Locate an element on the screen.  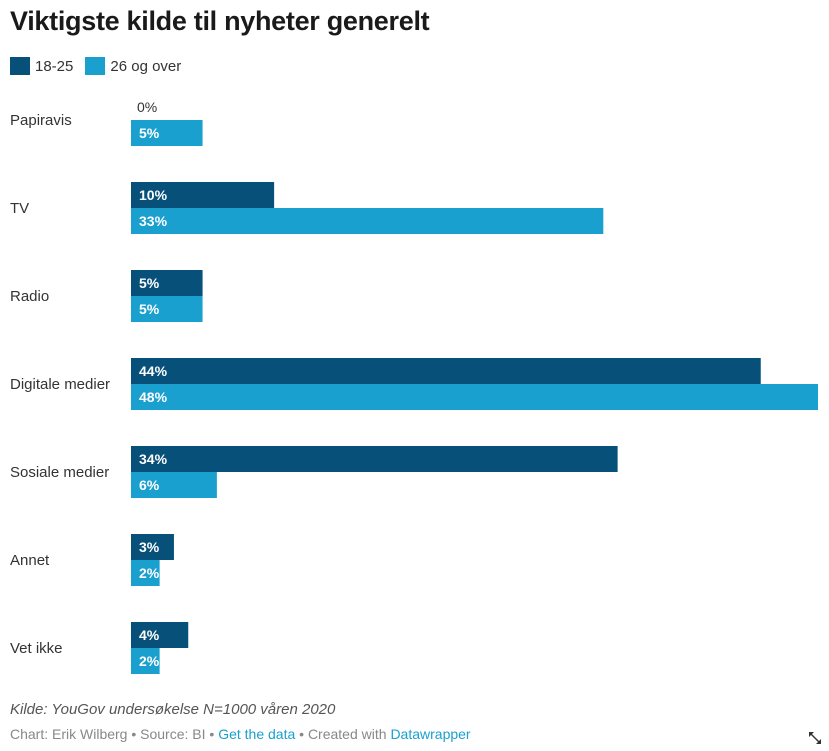
data-label: 3% is located at coordinates (149, 547).